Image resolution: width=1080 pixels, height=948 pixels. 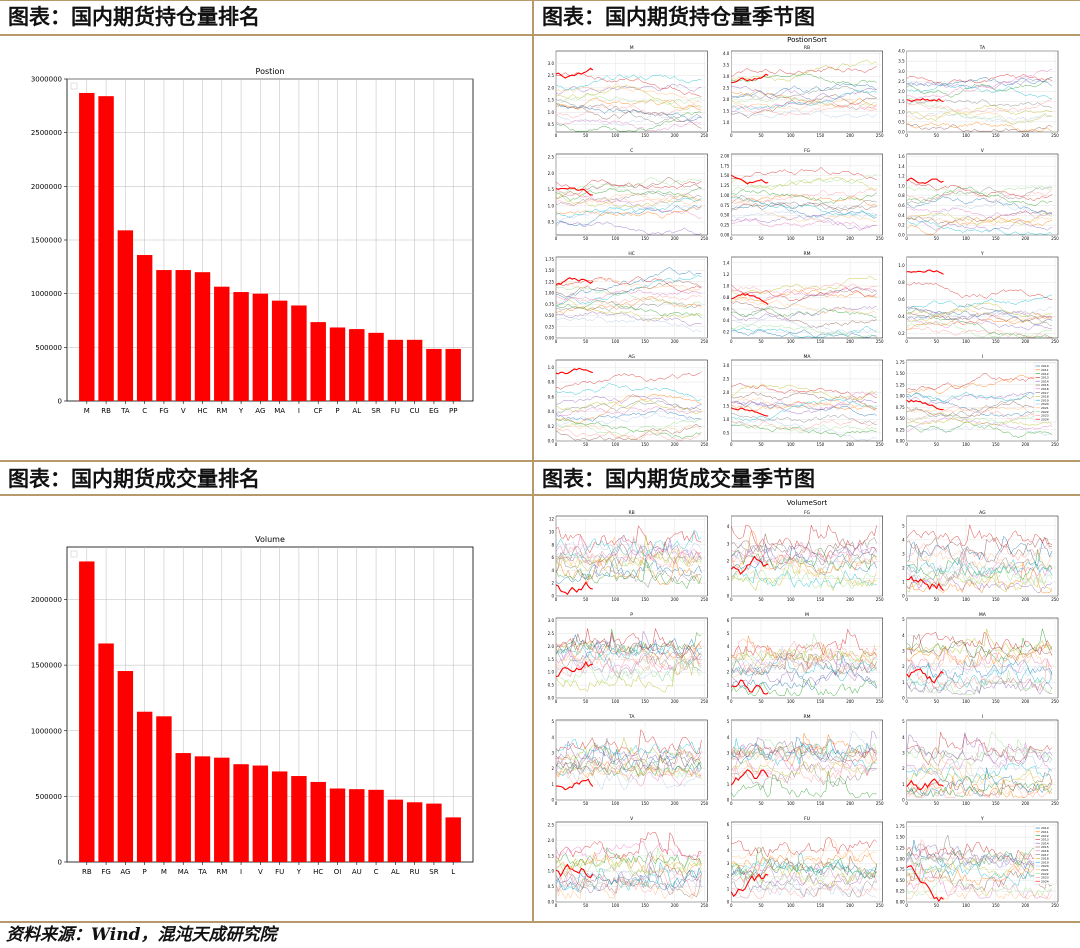 I want to click on bar-al, so click(x=395, y=830).